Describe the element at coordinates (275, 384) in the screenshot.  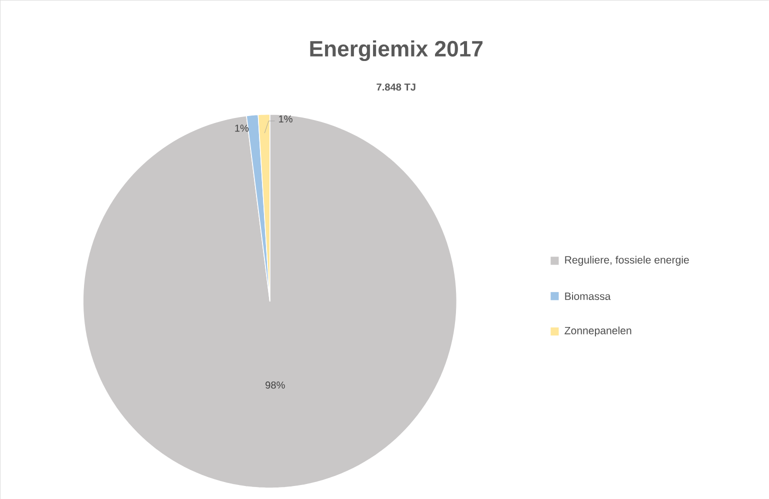
I see `data-label: 98%` at that location.